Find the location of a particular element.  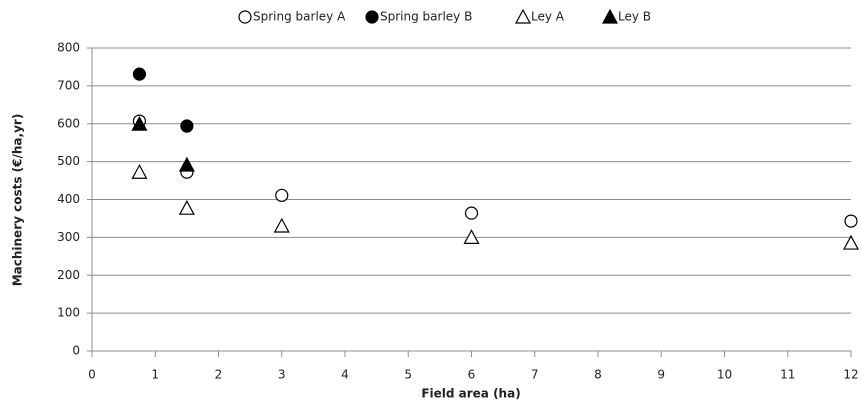

legend-label: Ley A is located at coordinates (548, 17).